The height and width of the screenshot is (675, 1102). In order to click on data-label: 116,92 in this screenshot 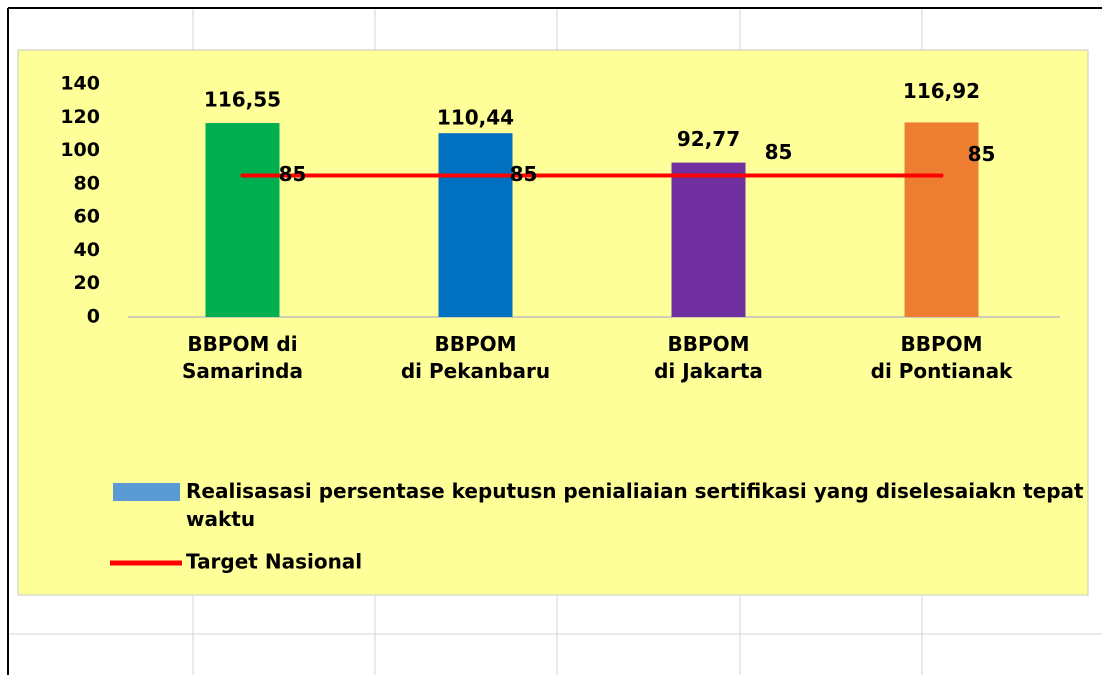, I will do `click(941, 91)`.